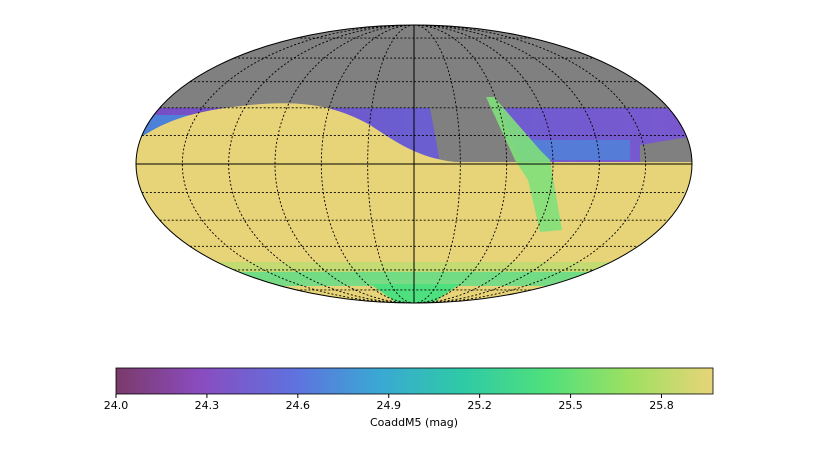 This screenshot has height=453, width=830. Describe the element at coordinates (116, 405) in the screenshot. I see `colorbar-tick-label: 24.0` at that location.